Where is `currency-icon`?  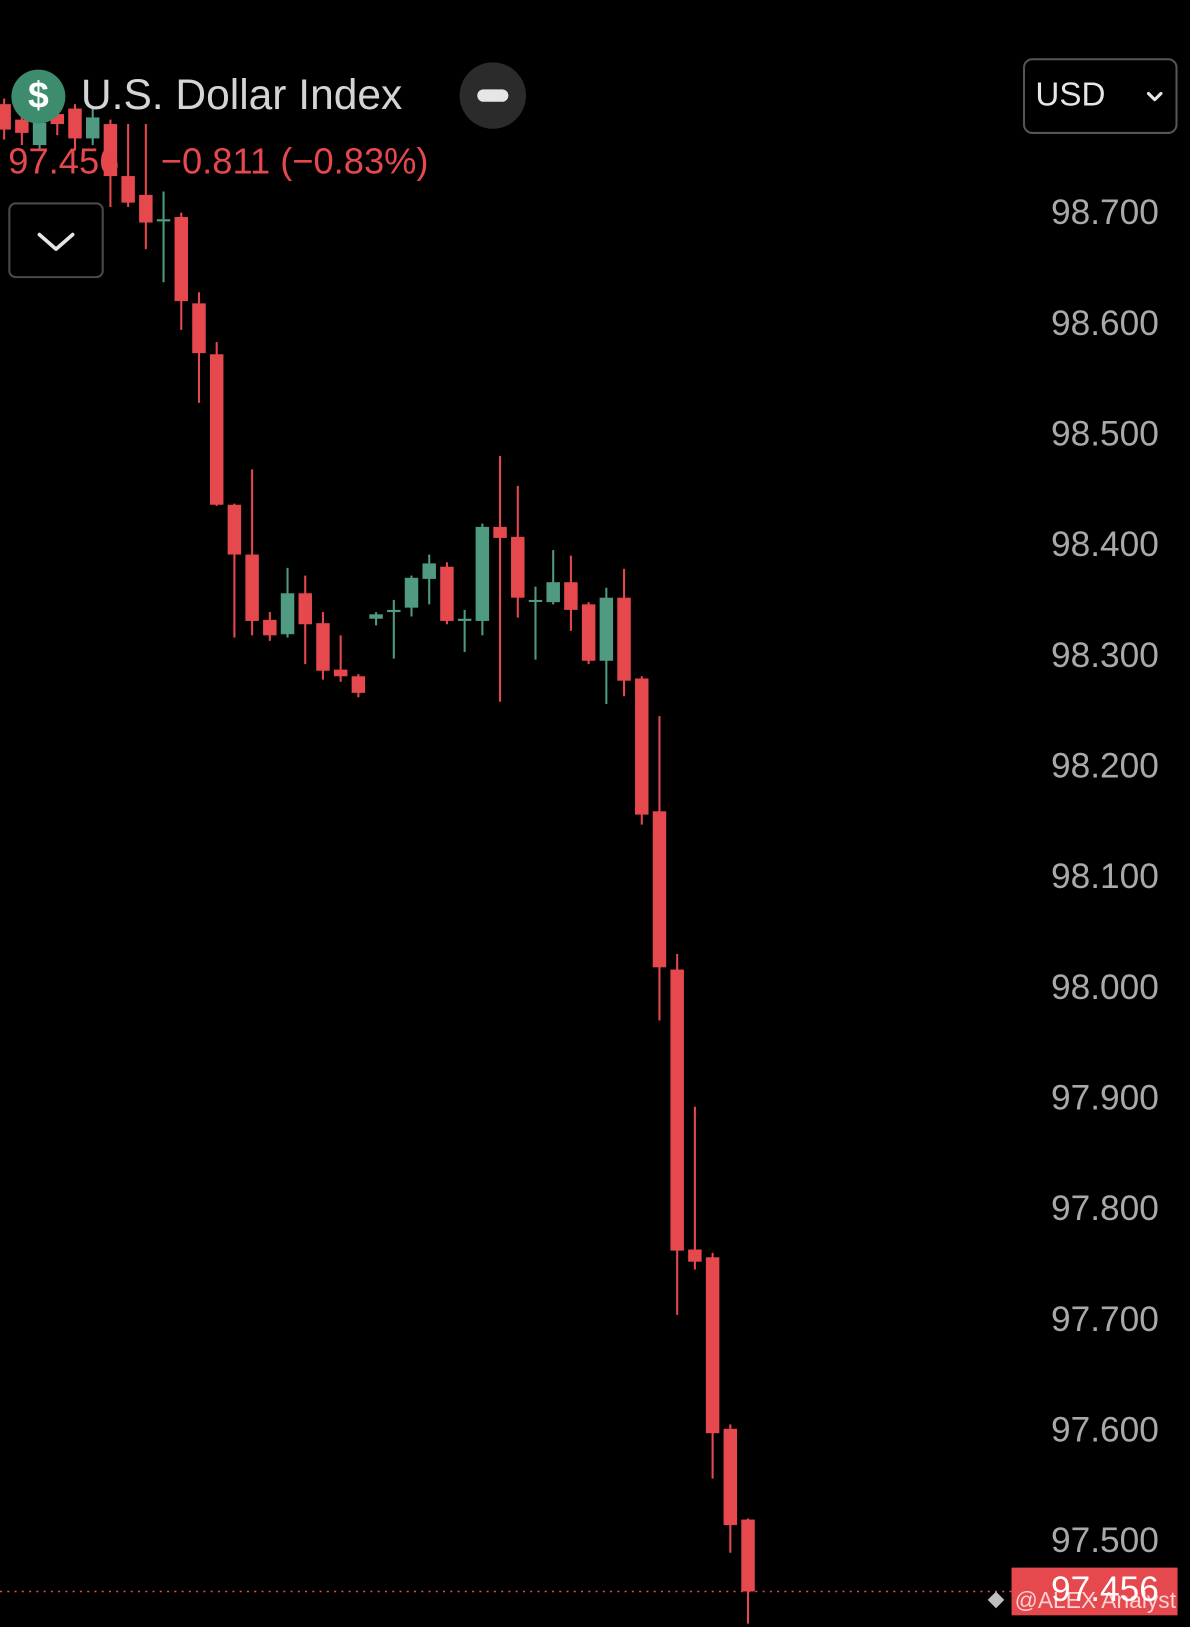
currency-icon is located at coordinates (38, 96).